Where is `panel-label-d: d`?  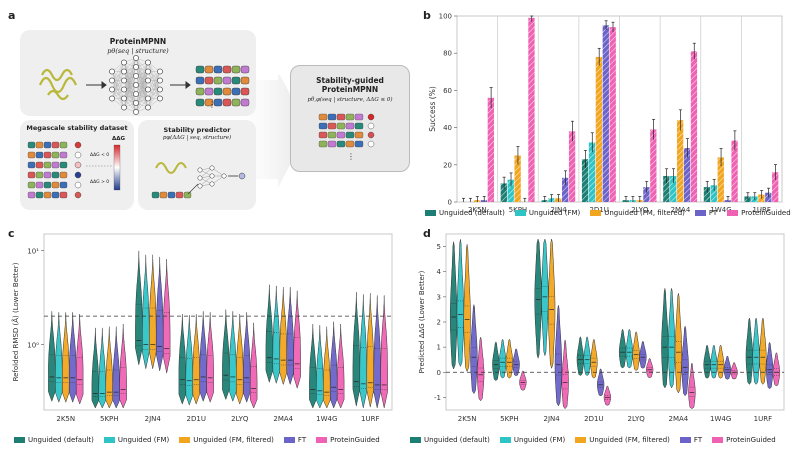
panel-label-d: d is located at coordinates (427, 233).